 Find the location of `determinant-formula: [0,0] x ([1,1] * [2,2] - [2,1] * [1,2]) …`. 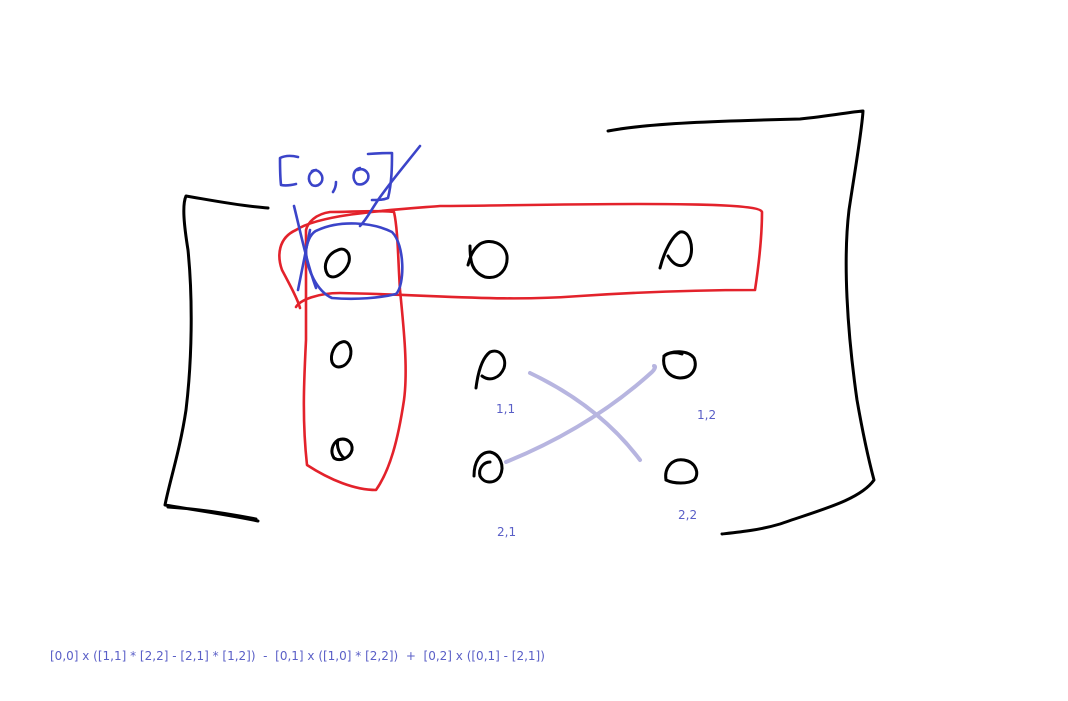

determinant-formula: [0,0] x ([1,1] * [2,2] - [2,1] * [1,2]) … is located at coordinates (297, 656).